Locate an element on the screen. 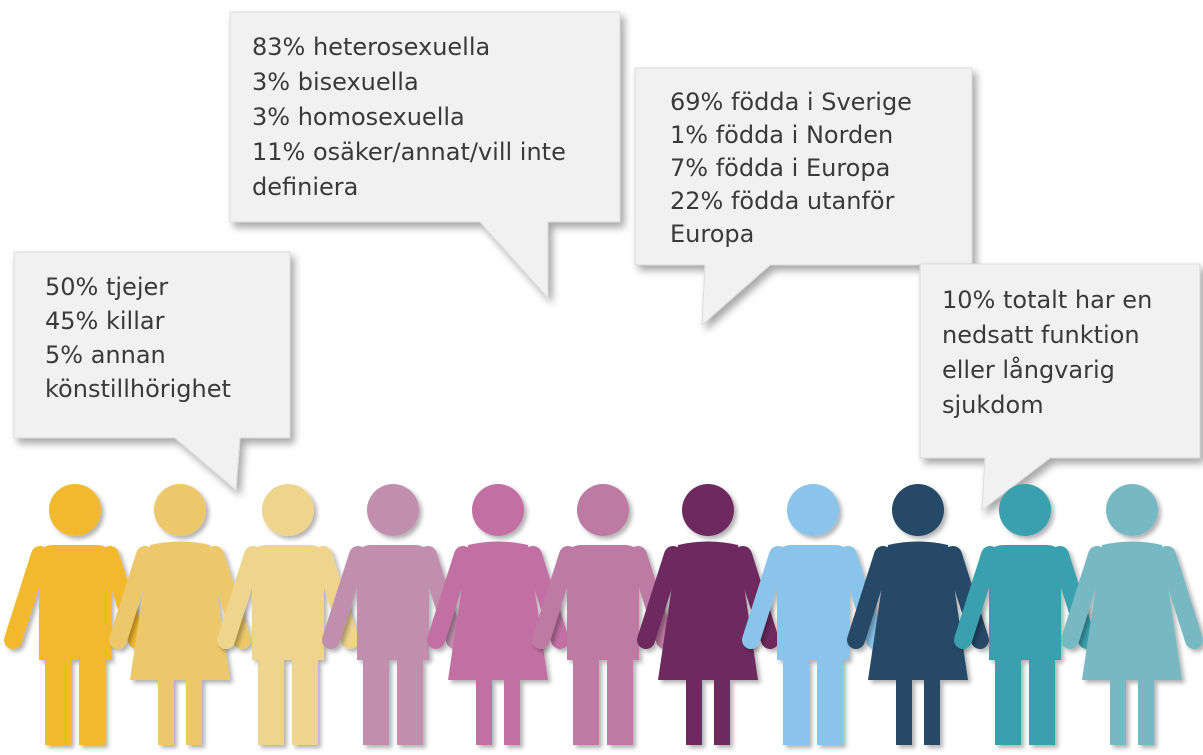  bubble-line: eller långvarig is located at coordinates (1028, 369).